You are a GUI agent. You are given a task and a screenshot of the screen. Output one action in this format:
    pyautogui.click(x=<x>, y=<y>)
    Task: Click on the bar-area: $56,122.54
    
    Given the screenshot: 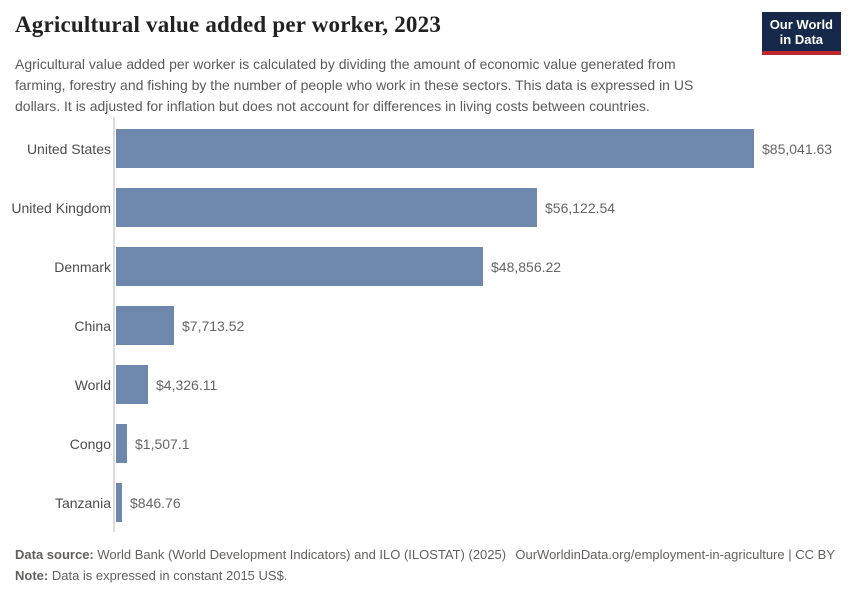 What is the action you would take?
    pyautogui.click(x=478, y=207)
    